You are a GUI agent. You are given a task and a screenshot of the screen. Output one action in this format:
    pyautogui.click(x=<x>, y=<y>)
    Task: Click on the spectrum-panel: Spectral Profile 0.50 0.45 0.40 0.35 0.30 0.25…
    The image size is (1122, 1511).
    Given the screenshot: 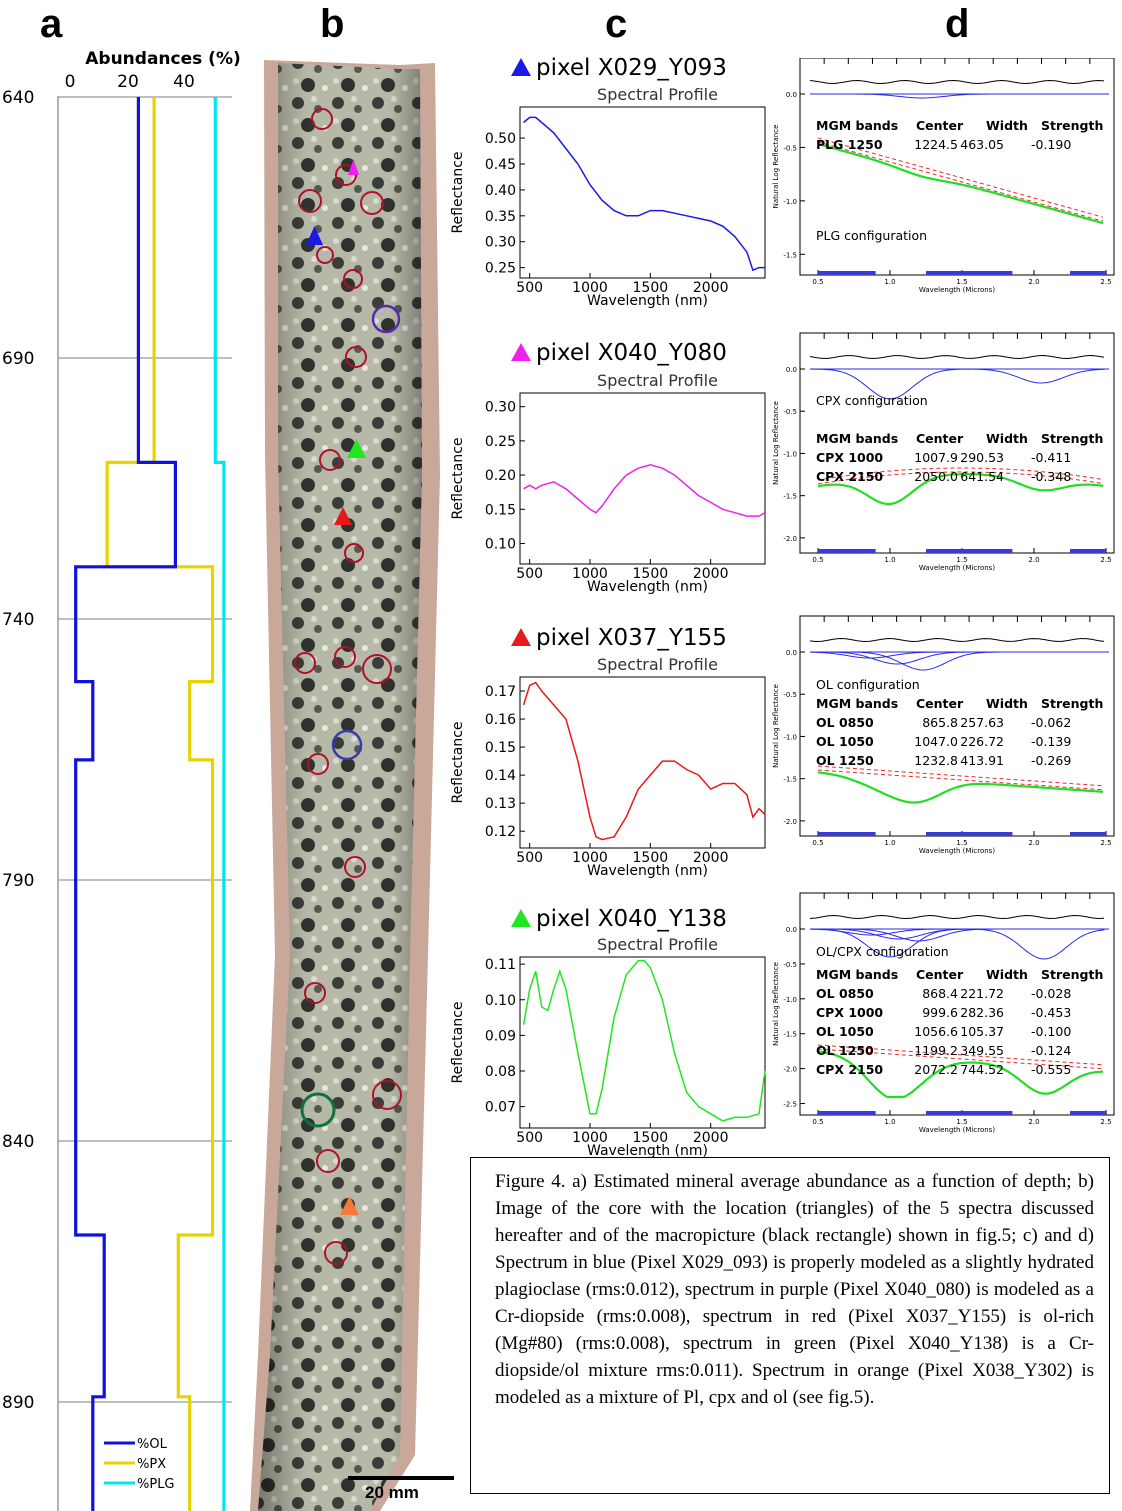 What is the action you would take?
    pyautogui.click(x=608, y=197)
    